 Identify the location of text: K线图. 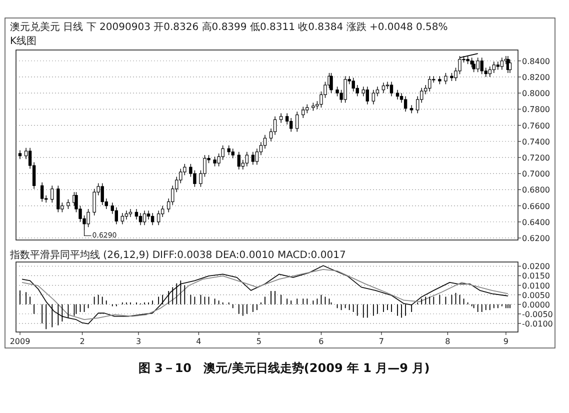
(23, 41).